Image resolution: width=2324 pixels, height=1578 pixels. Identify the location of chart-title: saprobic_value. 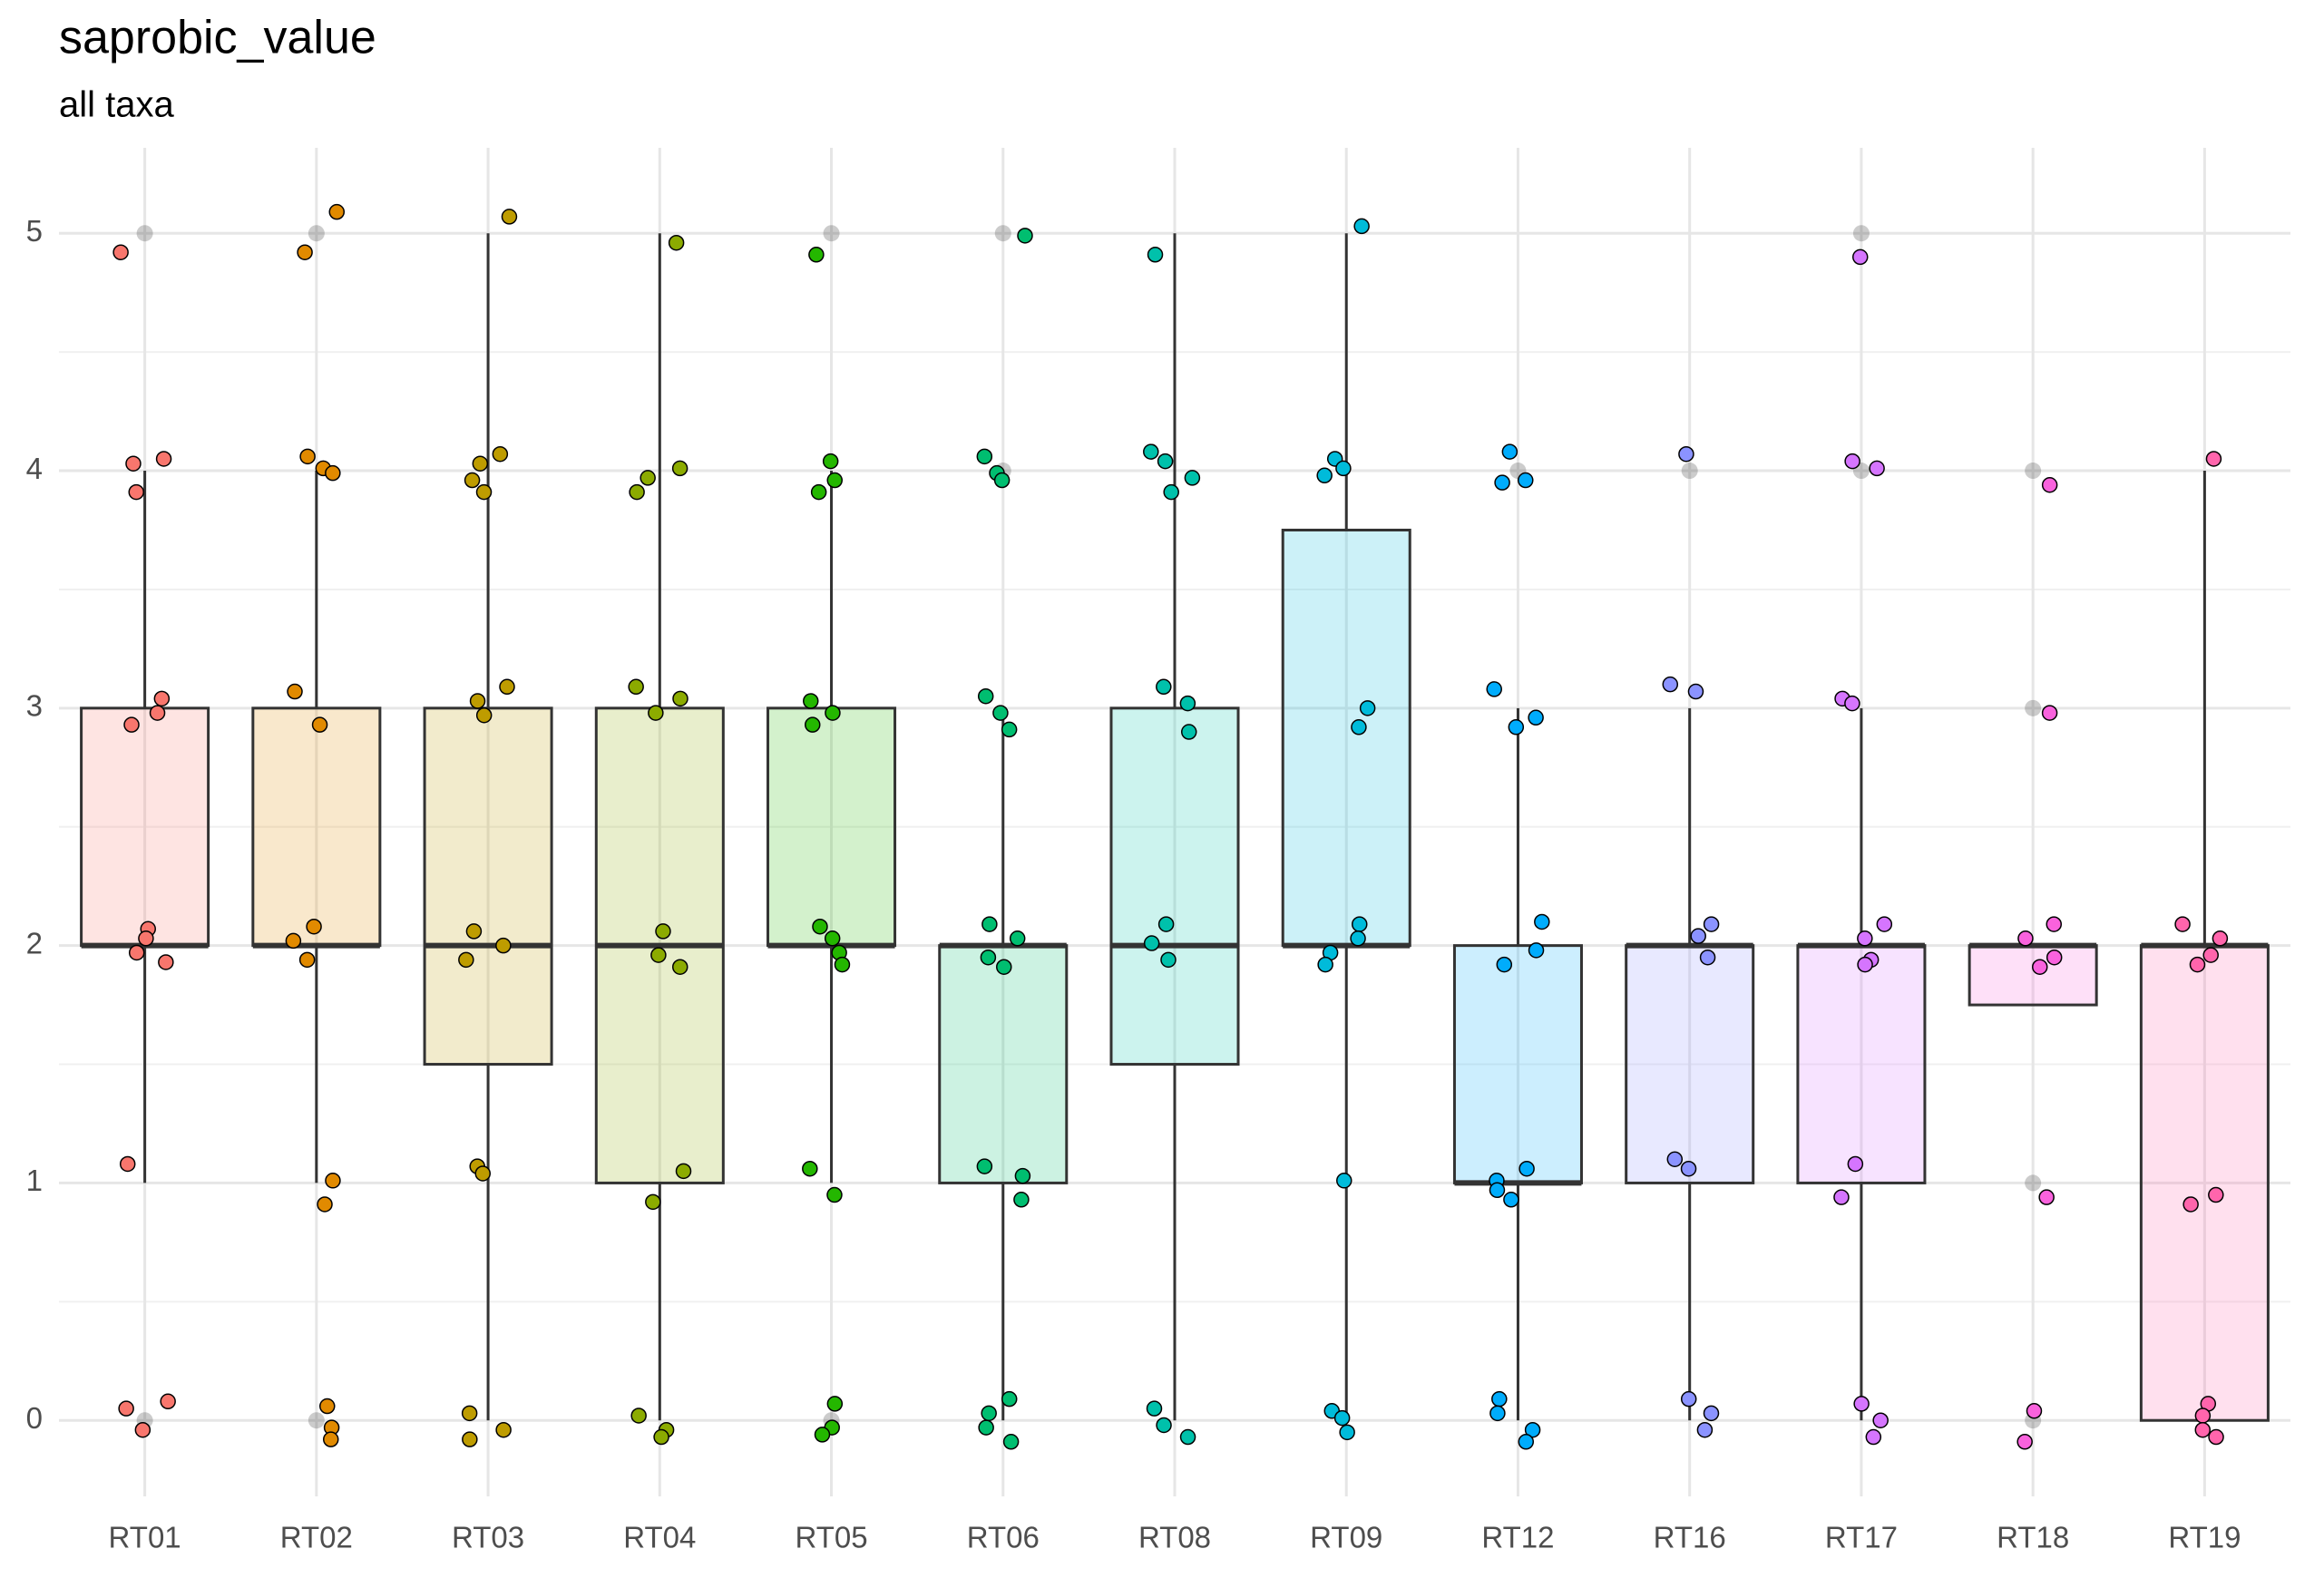
(217, 38).